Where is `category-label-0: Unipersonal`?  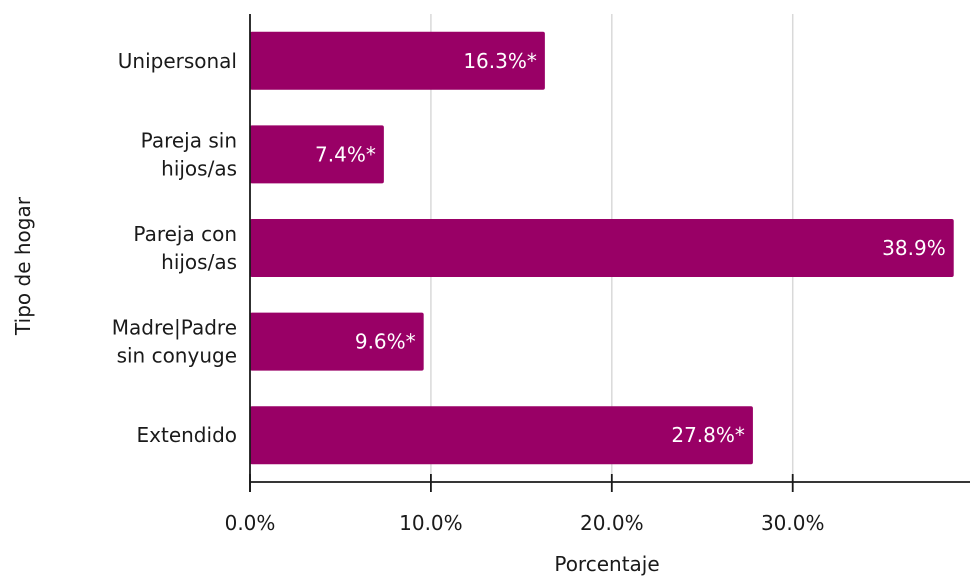
category-label-0: Unipersonal is located at coordinates (177, 61).